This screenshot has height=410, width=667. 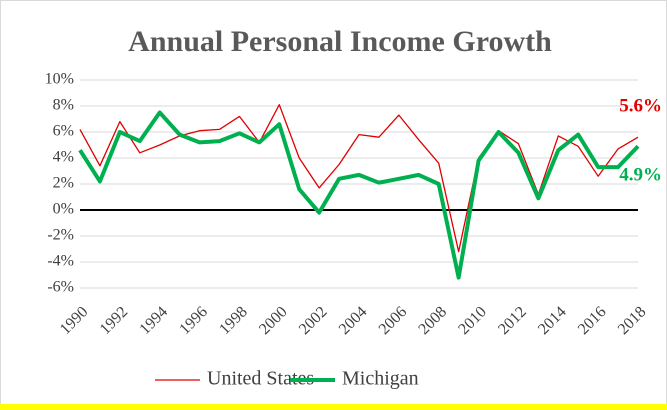 What do you see at coordinates (63, 105) in the screenshot?
I see `y-tick-label: 8%` at bounding box center [63, 105].